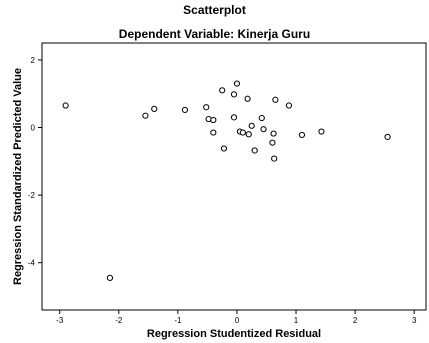 The width and height of the screenshot is (429, 343). I want to click on y-tick-label: 0, so click(33, 127).